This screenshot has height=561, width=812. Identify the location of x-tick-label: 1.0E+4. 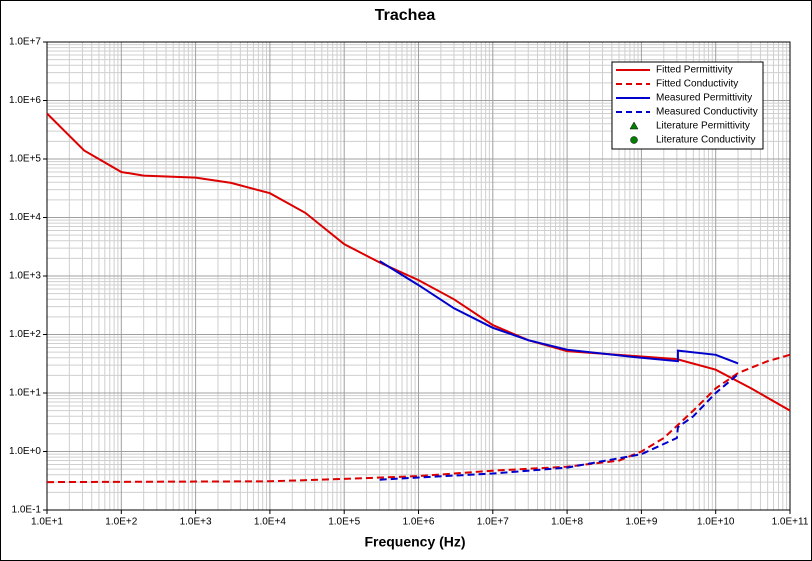
(270, 522).